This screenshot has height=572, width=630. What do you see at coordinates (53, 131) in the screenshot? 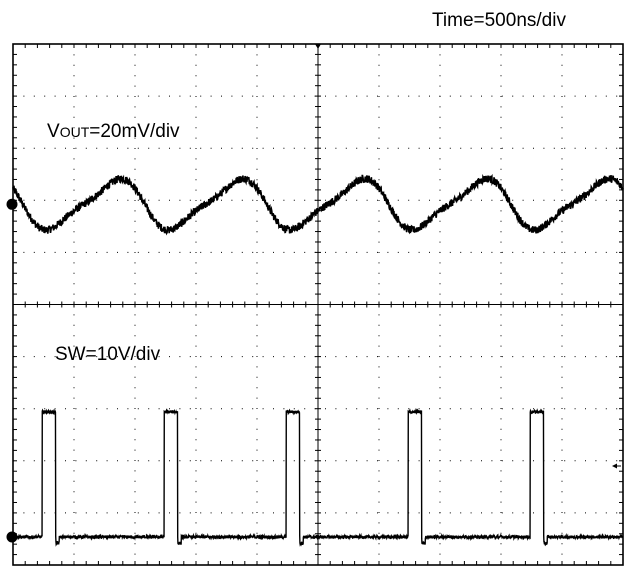
I see `vout-label-main: V` at bounding box center [53, 131].